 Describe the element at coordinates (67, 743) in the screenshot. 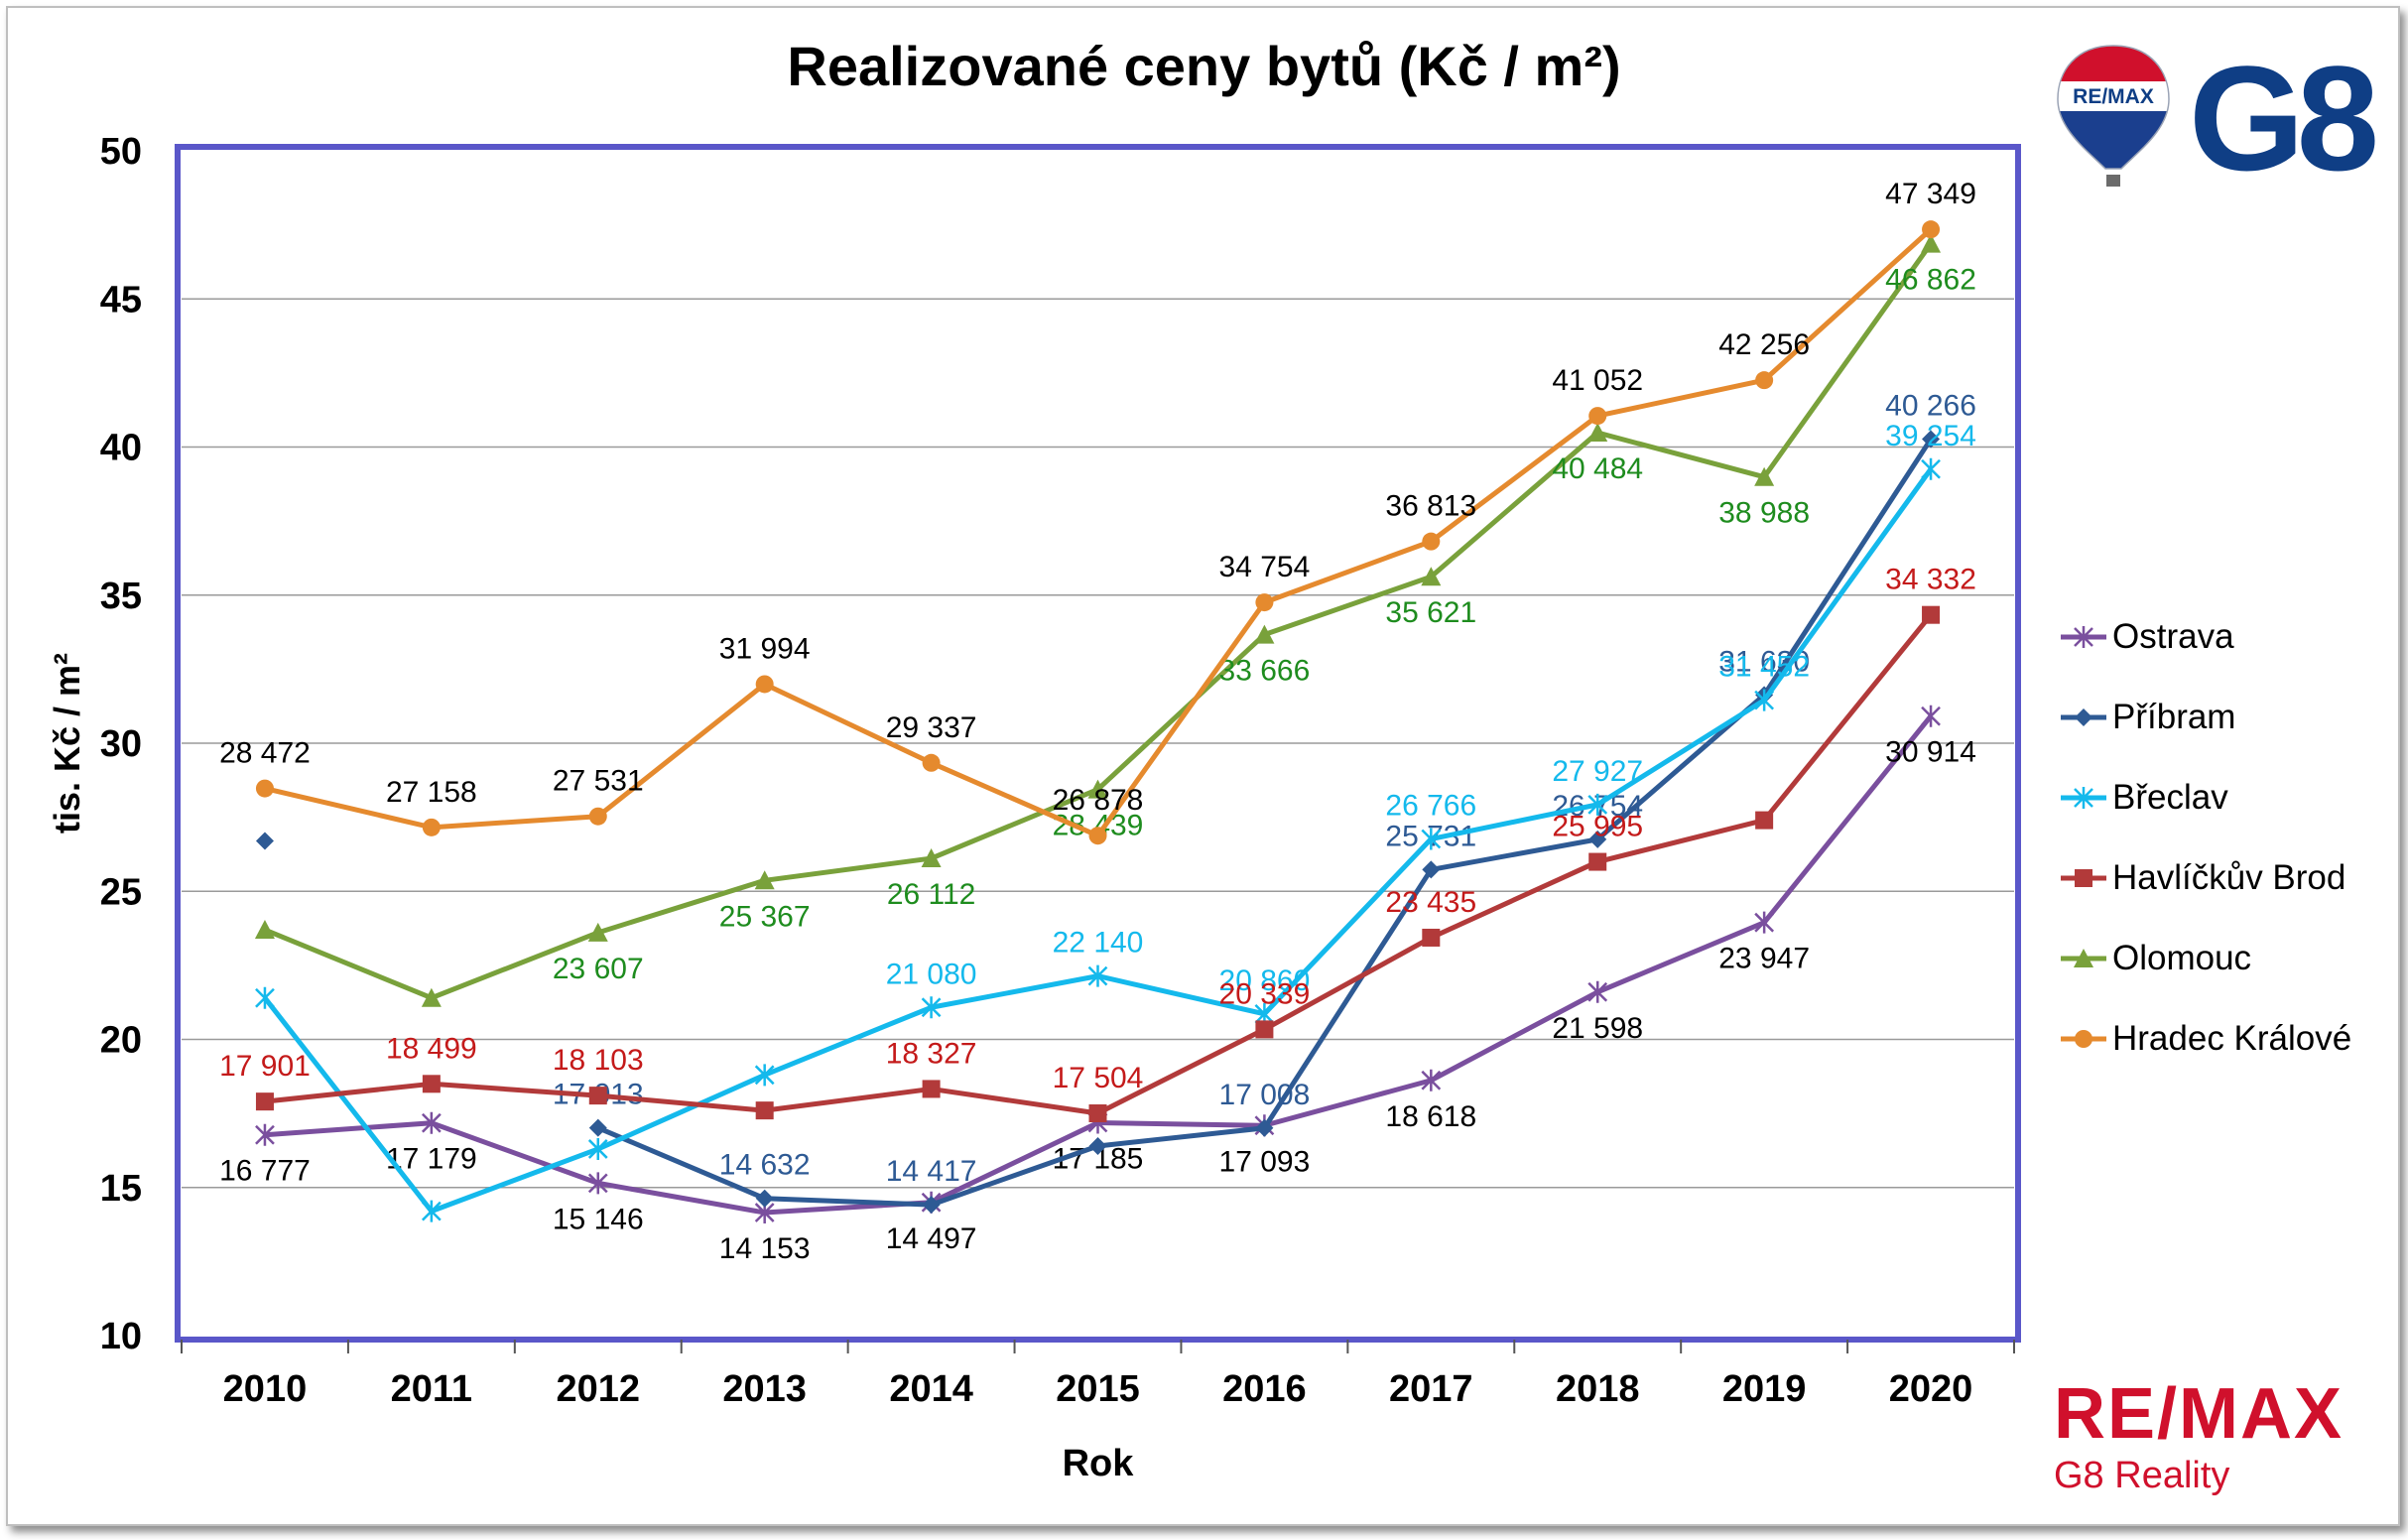

I see `y-axis-title: tis. Kč / m²` at that location.